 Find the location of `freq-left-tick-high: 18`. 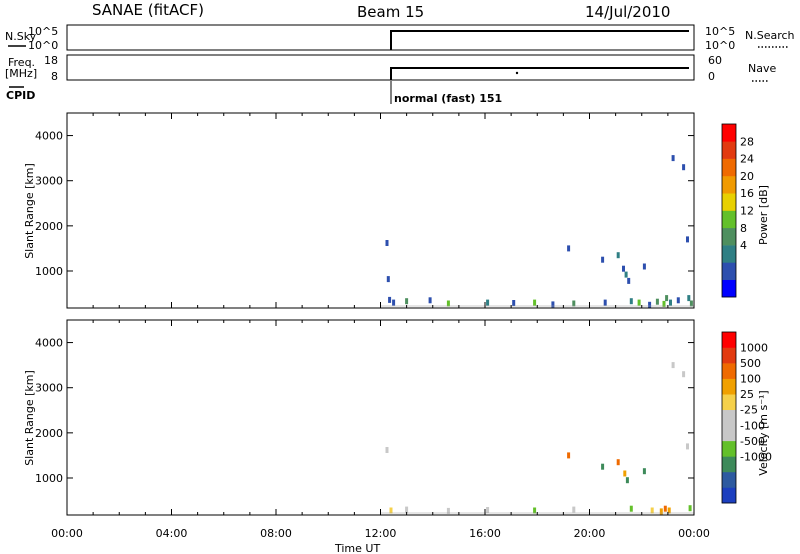

freq-left-tick-high: 18 is located at coordinates (51, 60).